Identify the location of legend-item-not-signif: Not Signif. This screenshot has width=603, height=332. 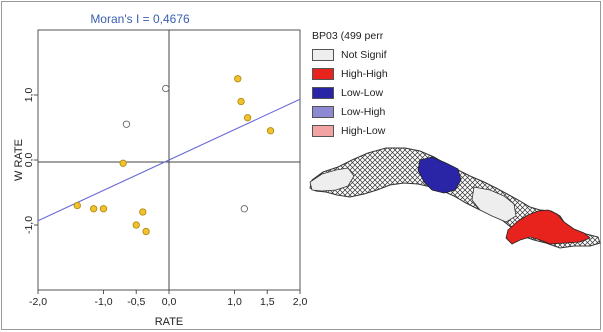
(354, 54).